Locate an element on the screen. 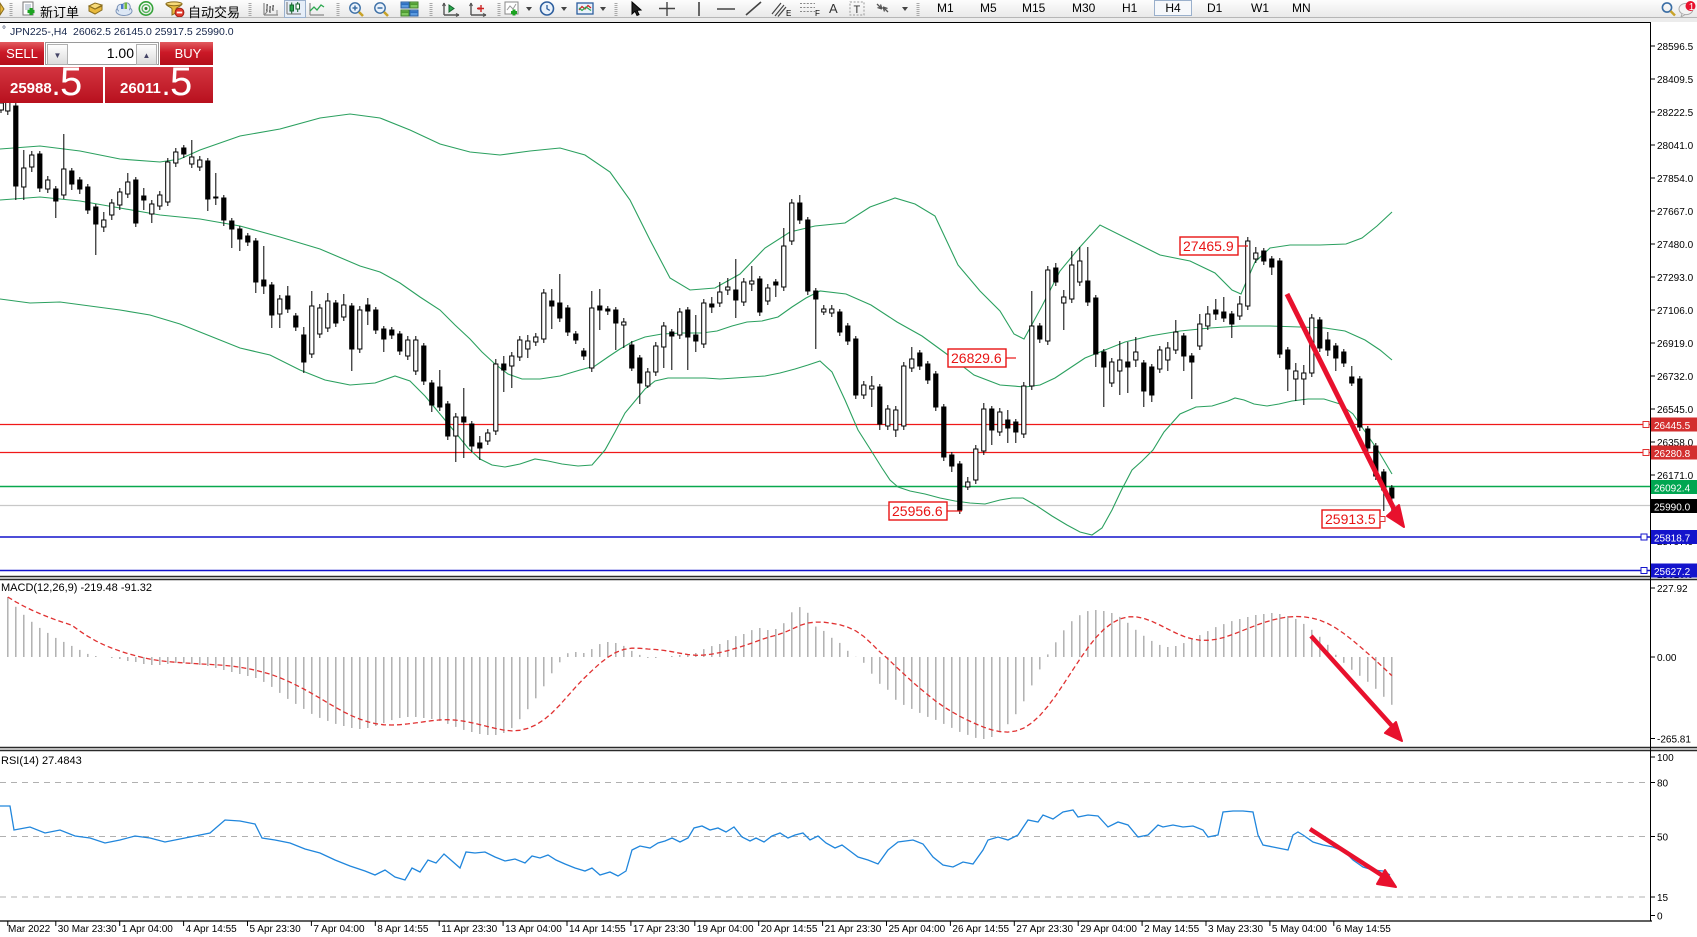  svg-text: 26732.0 is located at coordinates (1675, 377).